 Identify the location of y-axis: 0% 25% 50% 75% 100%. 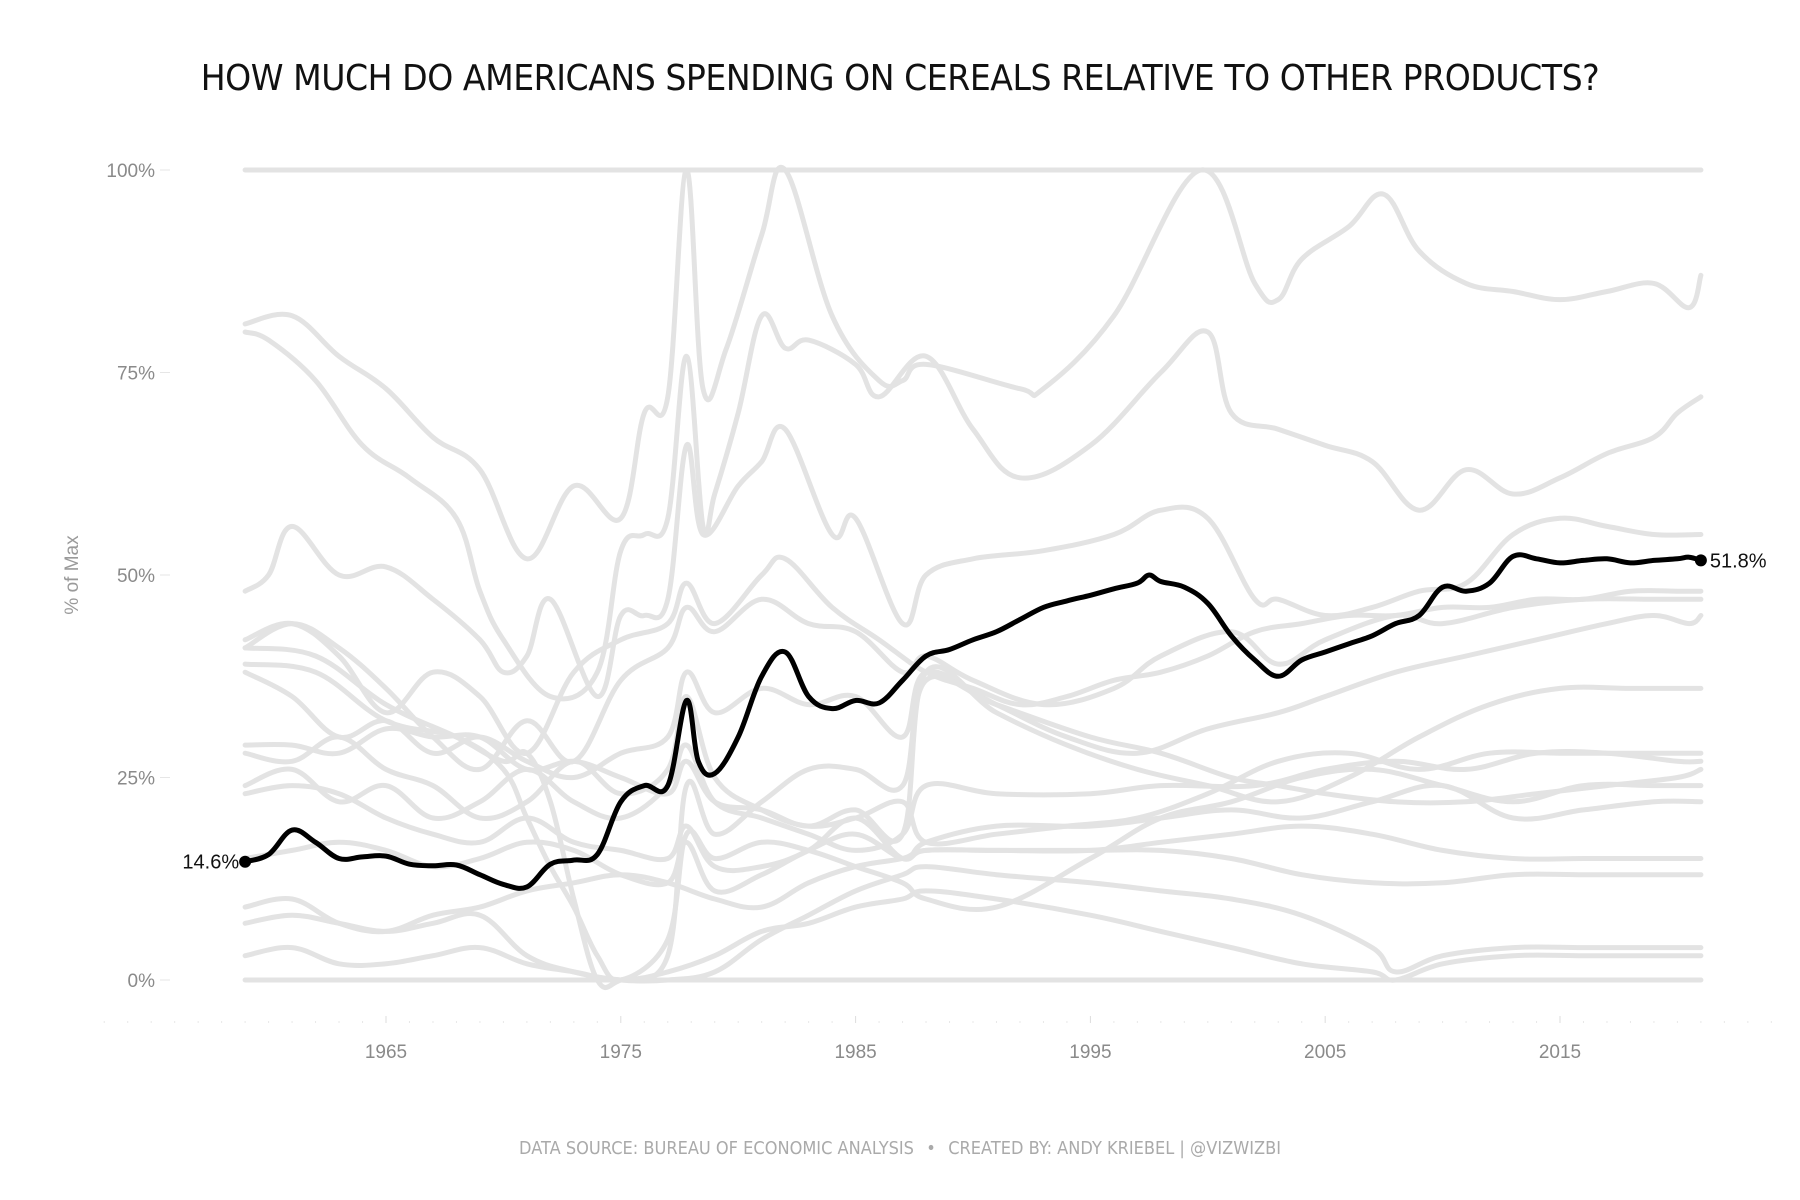
(138, 576).